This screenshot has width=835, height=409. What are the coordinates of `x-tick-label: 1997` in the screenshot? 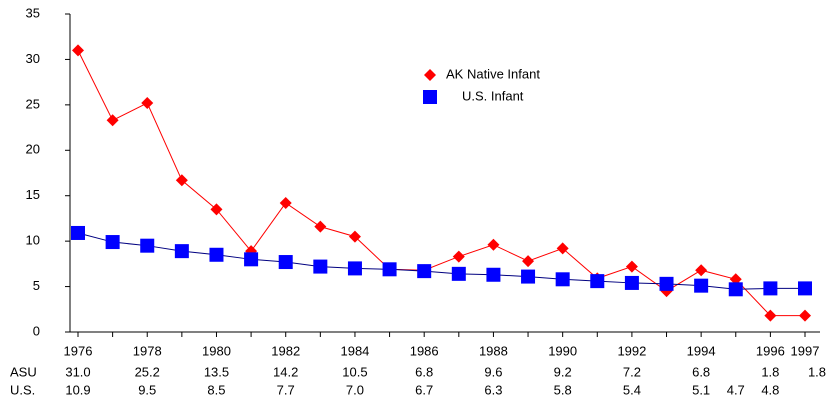 It's located at (805, 350).